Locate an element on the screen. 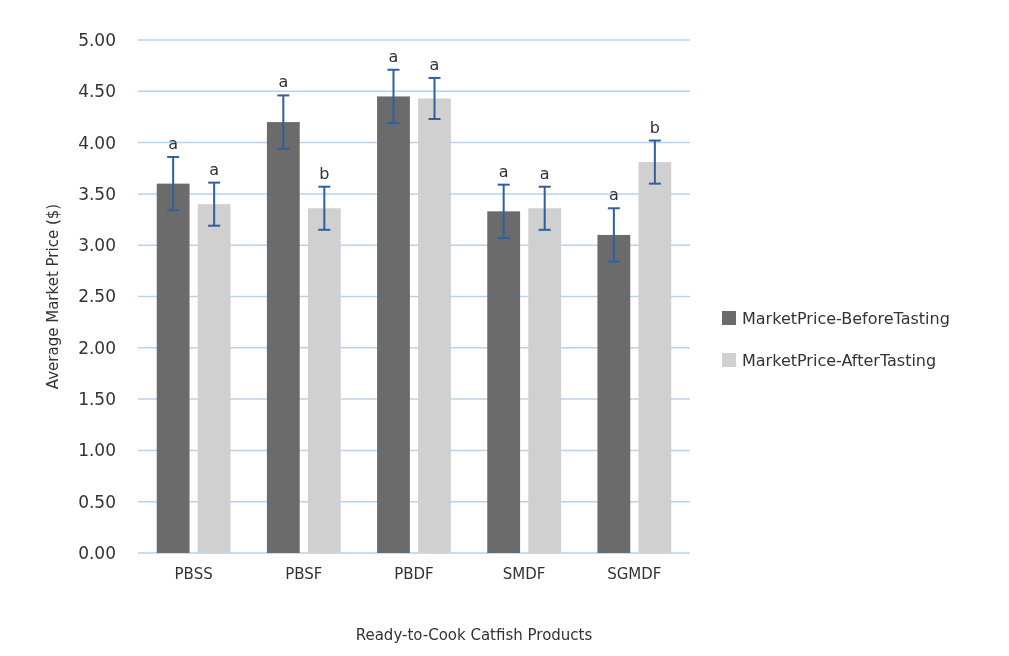  legend-label: MarketPrice-AfterTasting is located at coordinates (839, 360).